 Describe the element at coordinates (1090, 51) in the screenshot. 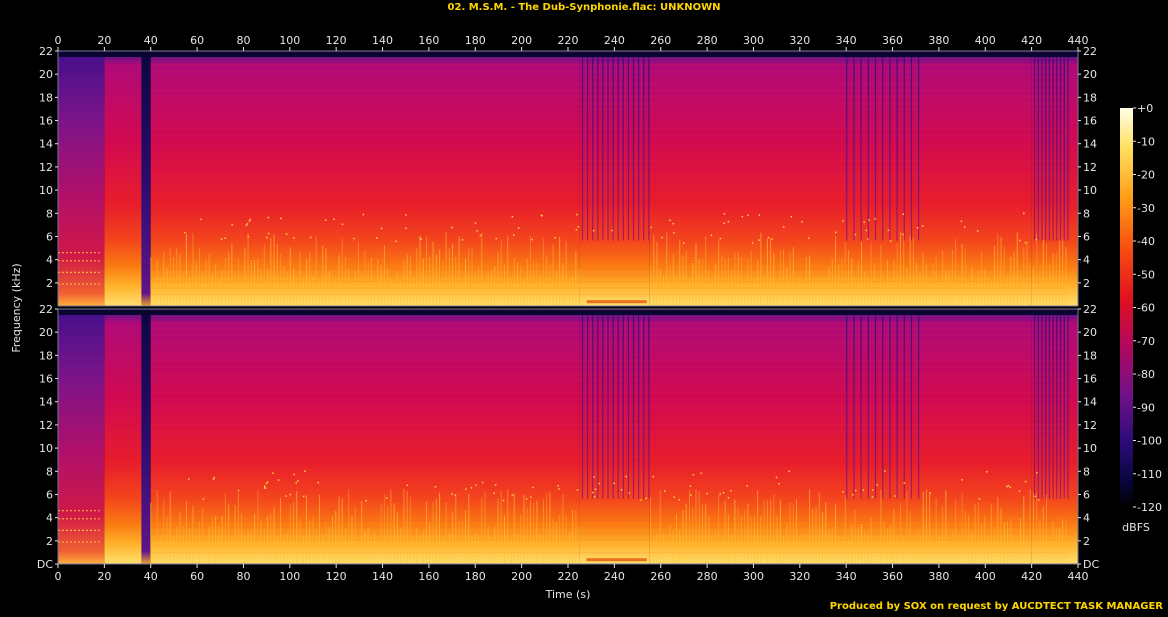

I see `y-tick-label: 22` at that location.